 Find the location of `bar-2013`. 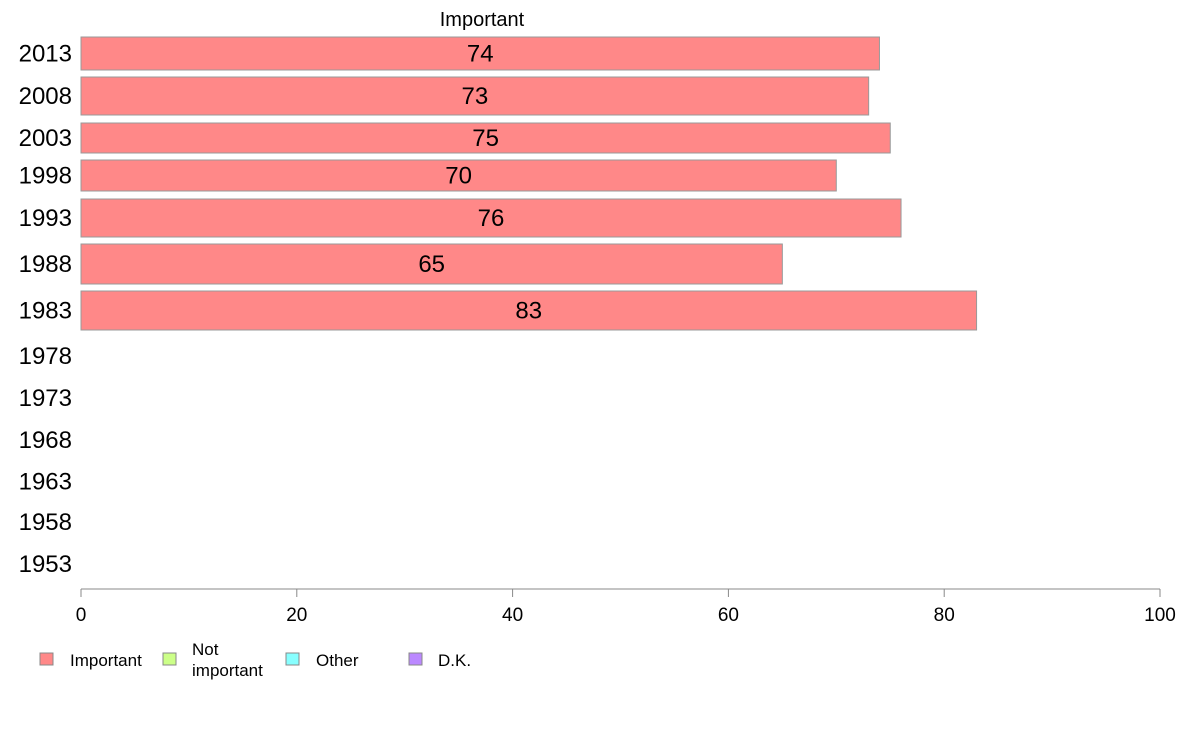

bar-2013 is located at coordinates (480, 53).